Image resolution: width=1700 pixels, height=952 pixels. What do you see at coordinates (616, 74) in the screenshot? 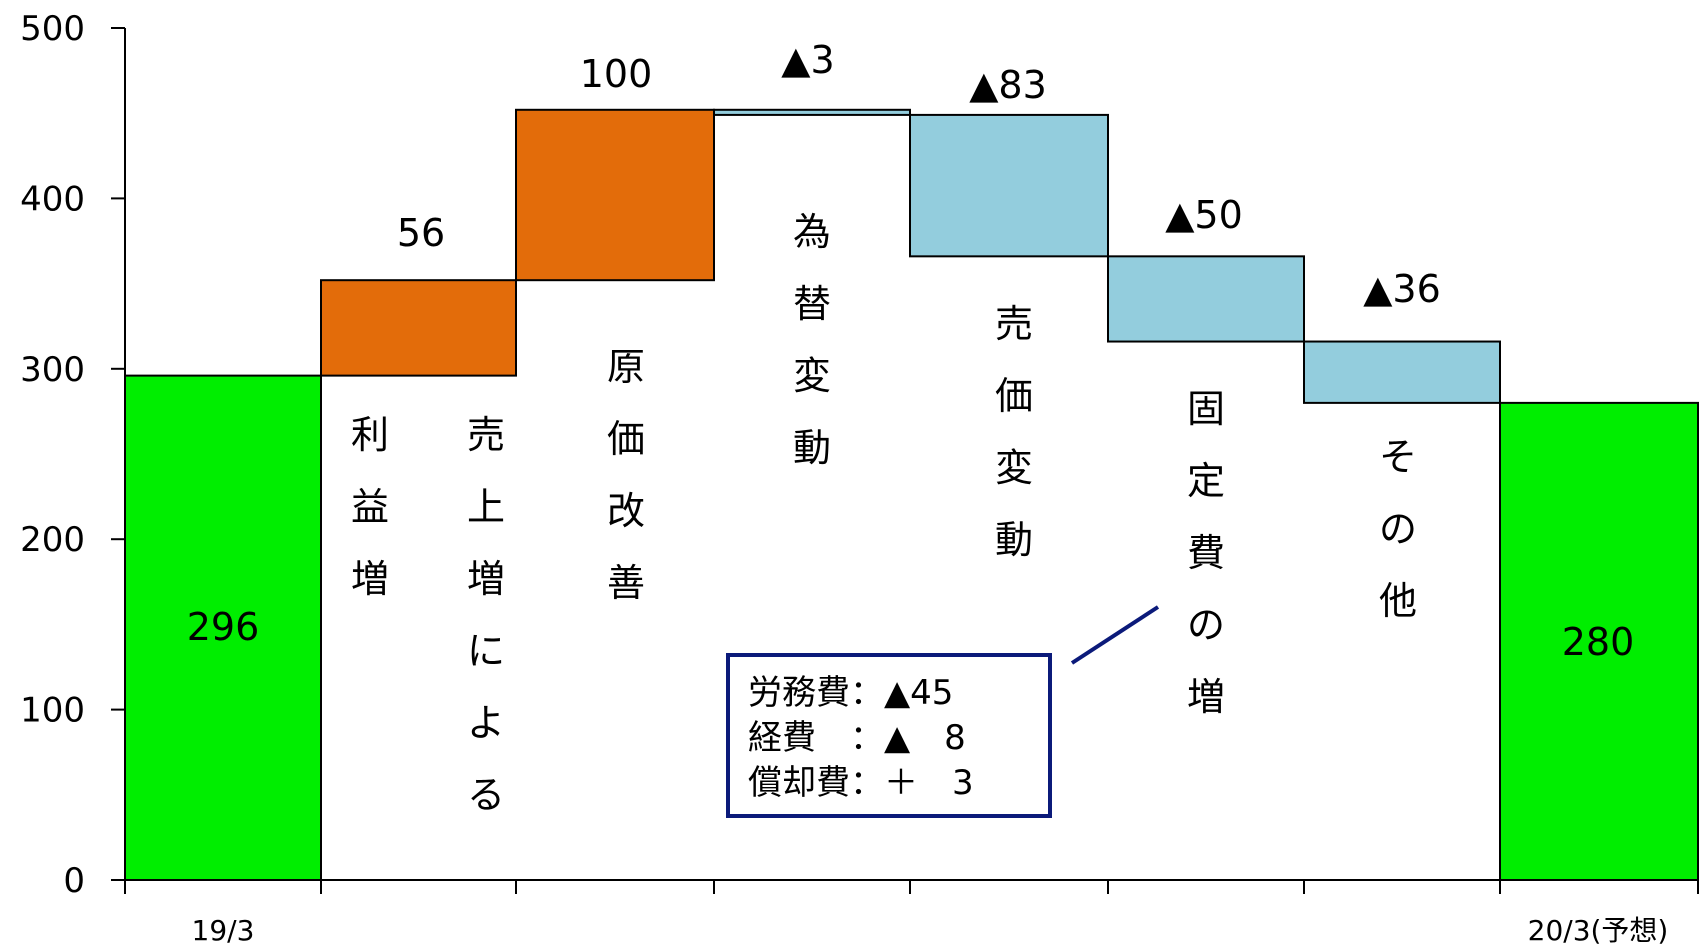
I see `value-label-2: 100` at bounding box center [616, 74].